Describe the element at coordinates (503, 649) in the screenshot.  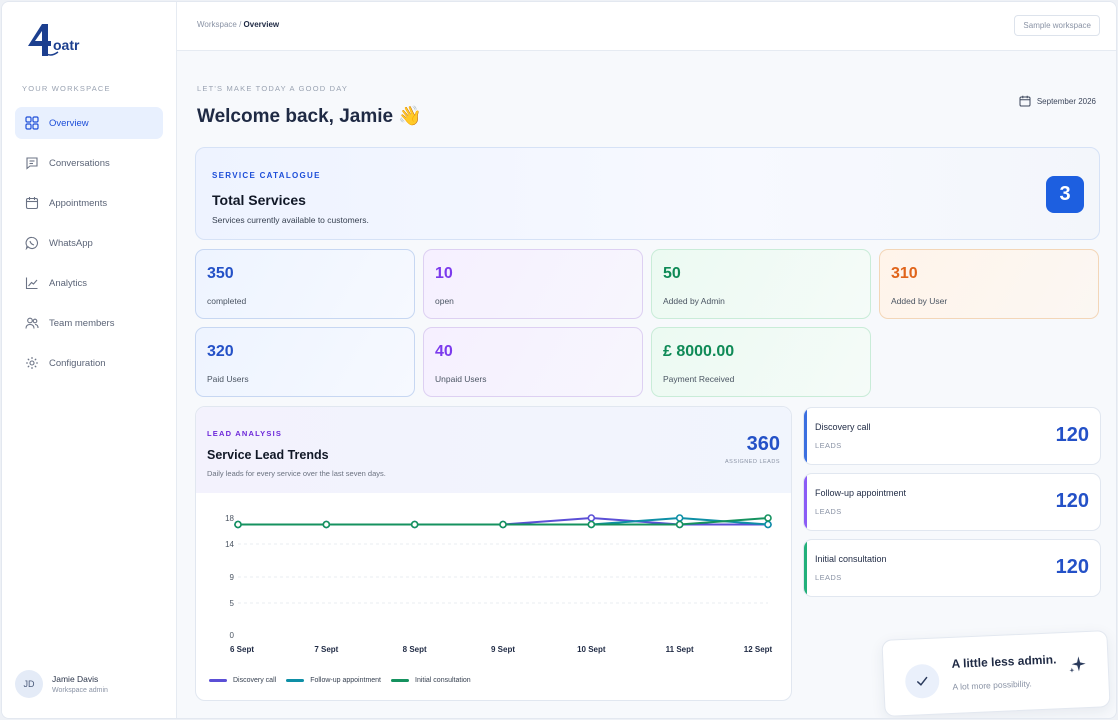
I see `x-tick-label: 9 Sept` at that location.